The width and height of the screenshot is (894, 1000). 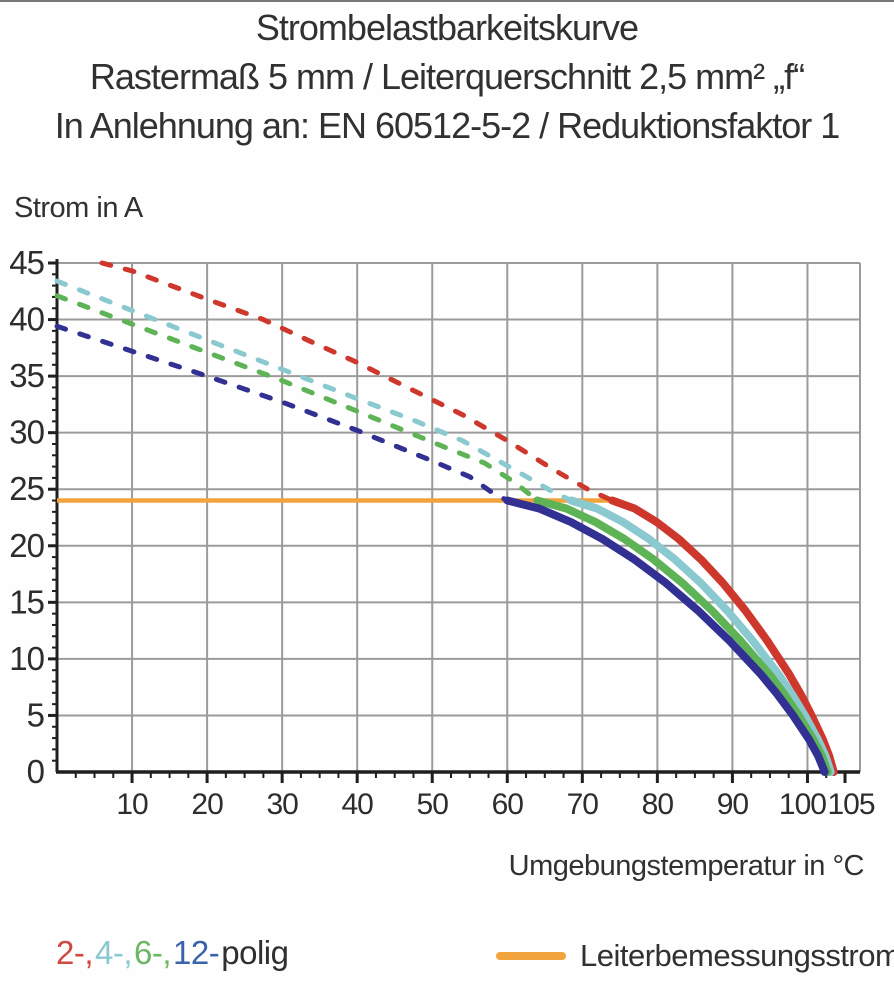 I want to click on chart-title-line-1: Strombelastbarkeitskurve, so click(x=447, y=27).